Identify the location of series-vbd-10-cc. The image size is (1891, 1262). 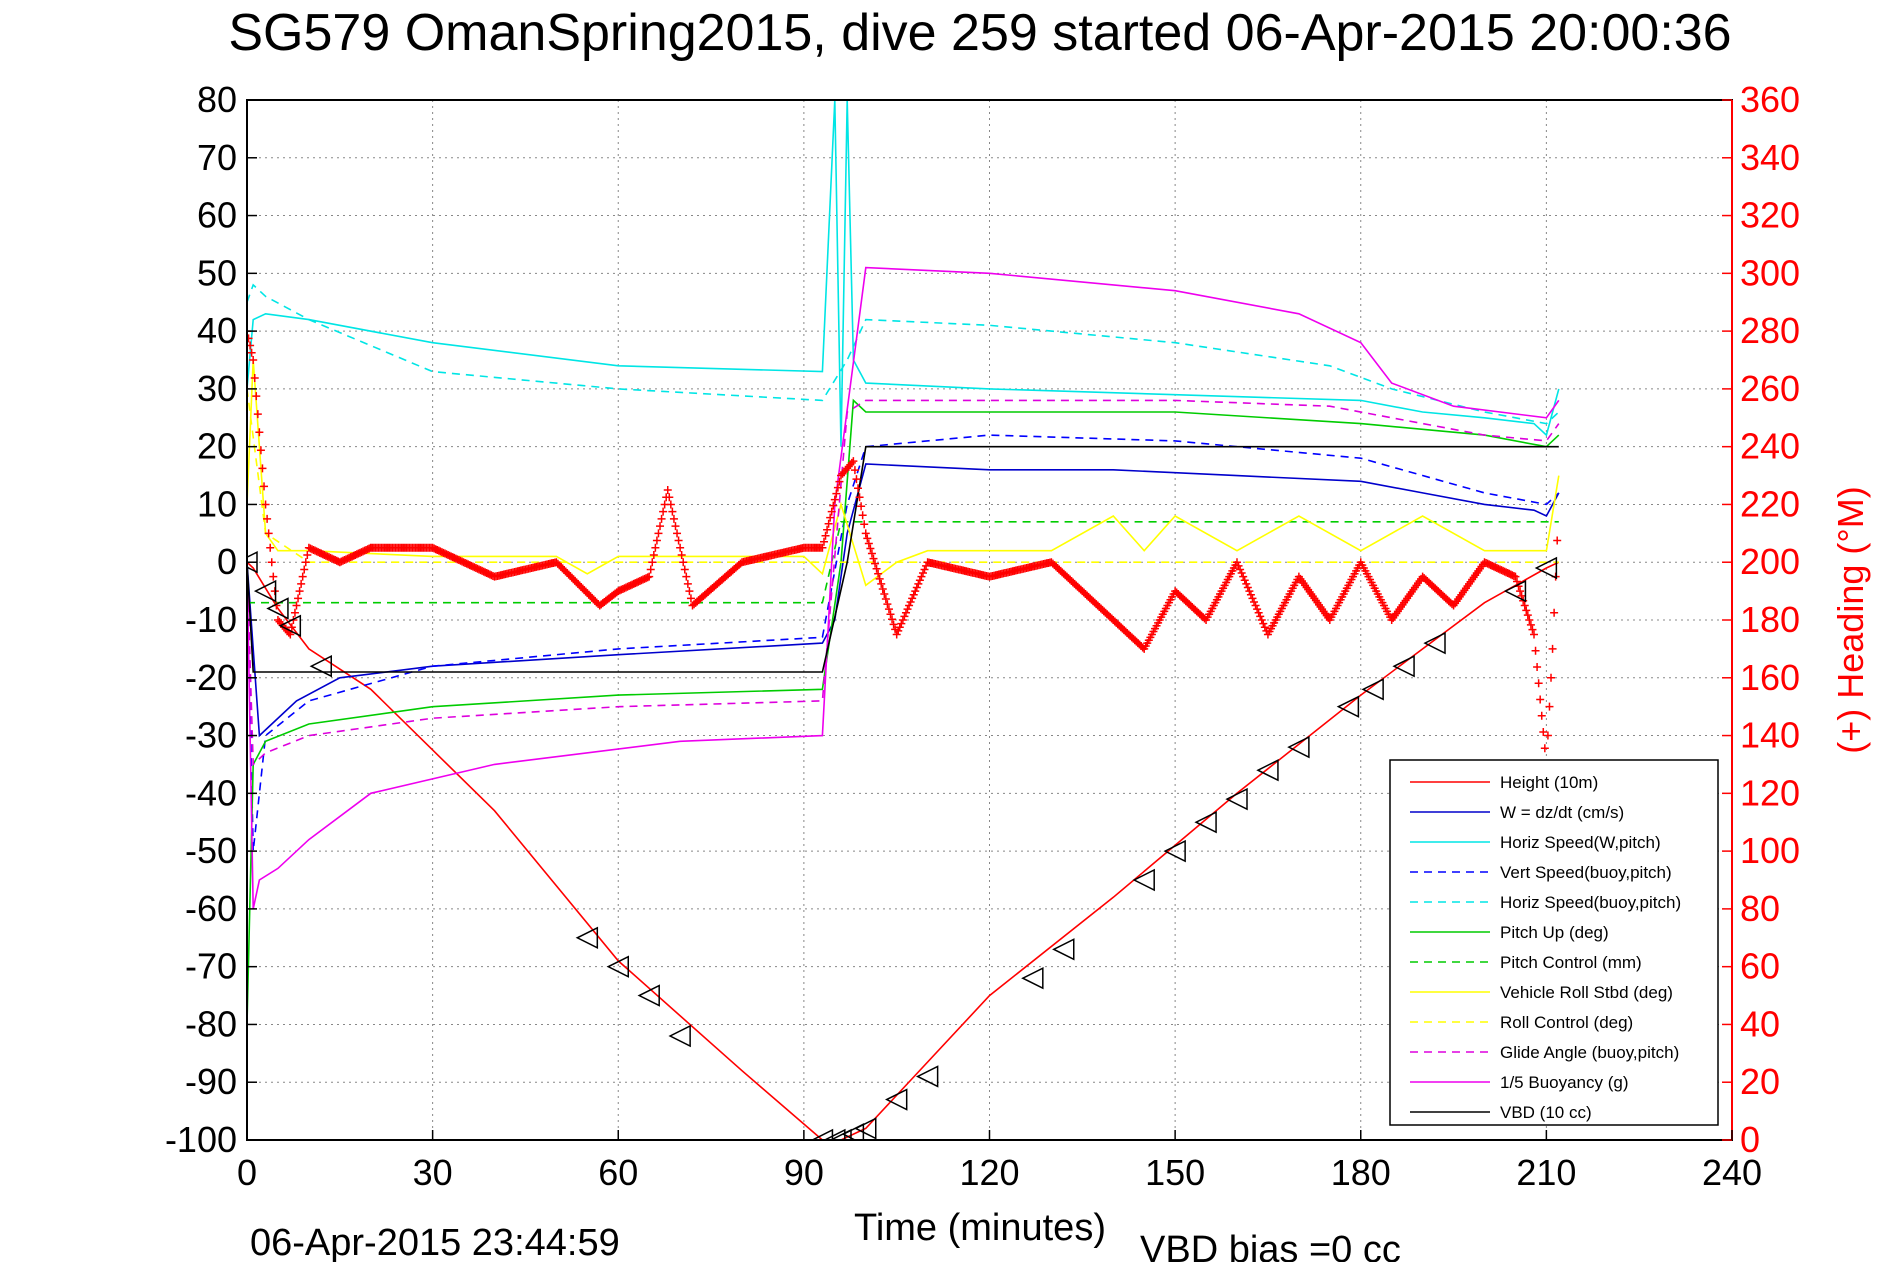
(903, 559).